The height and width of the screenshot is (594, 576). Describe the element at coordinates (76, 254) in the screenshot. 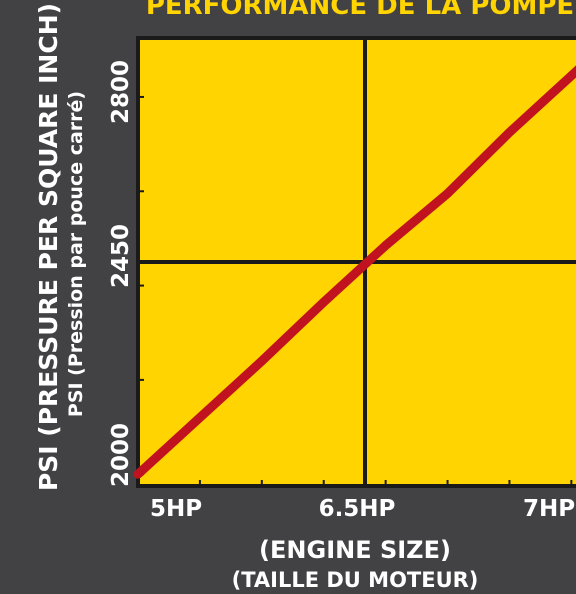

I see `y-axis-sublabel: PSI (Pression par pouce carré)` at that location.